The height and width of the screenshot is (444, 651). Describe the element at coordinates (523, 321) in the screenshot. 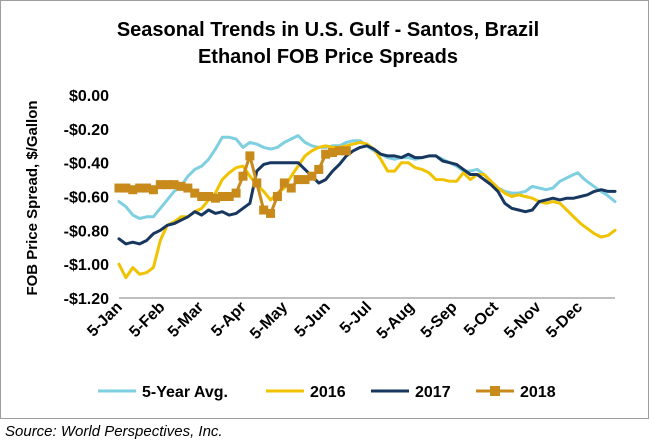

I see `x-tick-label: 5-Nov` at that location.